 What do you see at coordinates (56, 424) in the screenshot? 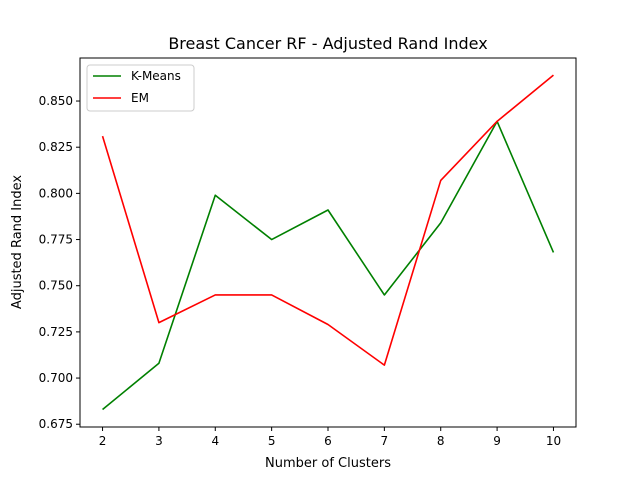
I see `y-tick-label: 0.675` at bounding box center [56, 424].